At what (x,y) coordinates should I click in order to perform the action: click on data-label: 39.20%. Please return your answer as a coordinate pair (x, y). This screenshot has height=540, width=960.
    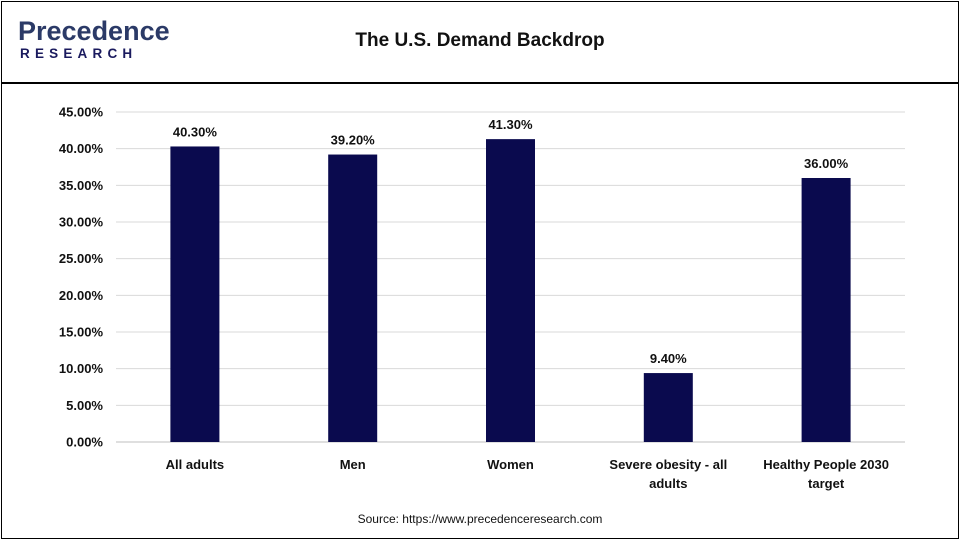
    Looking at the image, I should click on (353, 140).